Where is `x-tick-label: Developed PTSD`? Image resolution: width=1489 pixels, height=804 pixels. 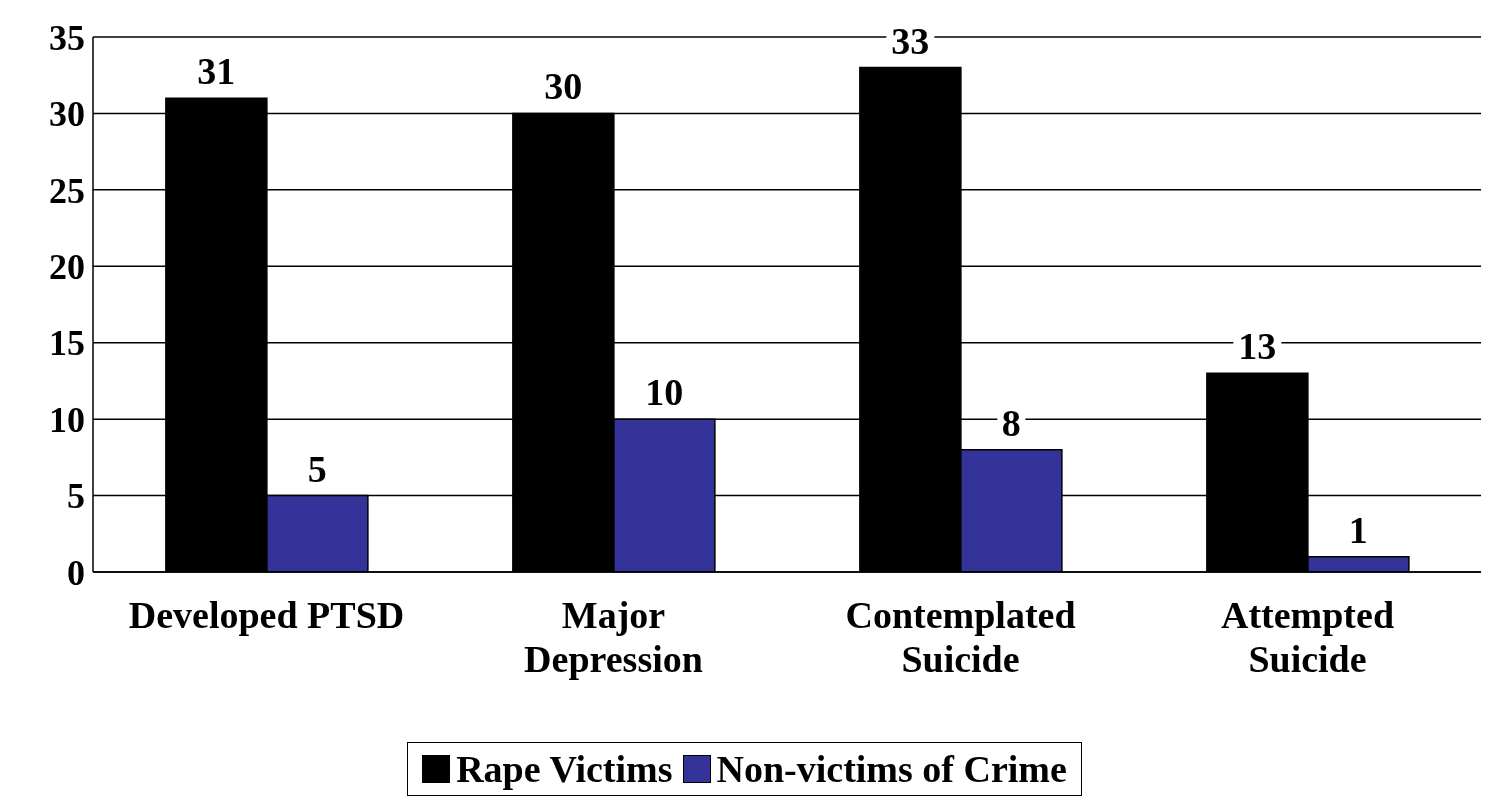
x-tick-label: Developed PTSD is located at coordinates (266, 615).